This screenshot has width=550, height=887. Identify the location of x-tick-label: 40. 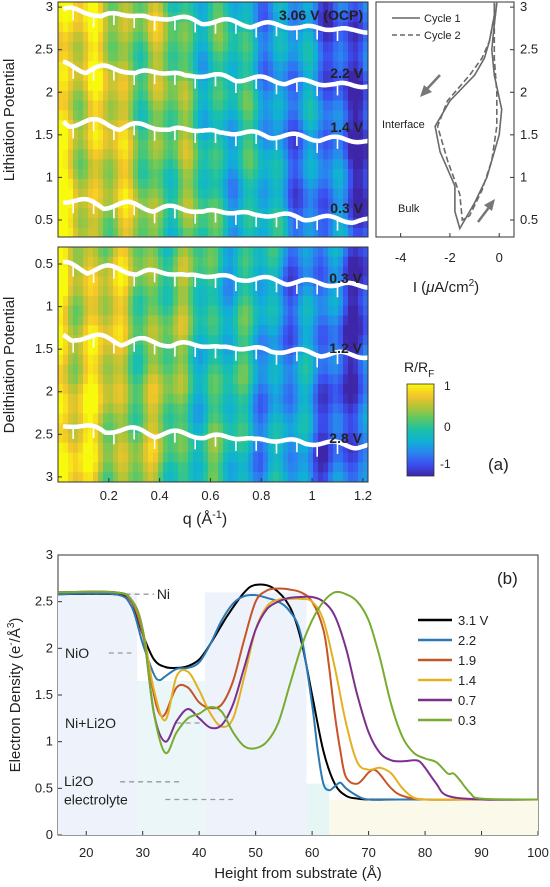
(199, 852).